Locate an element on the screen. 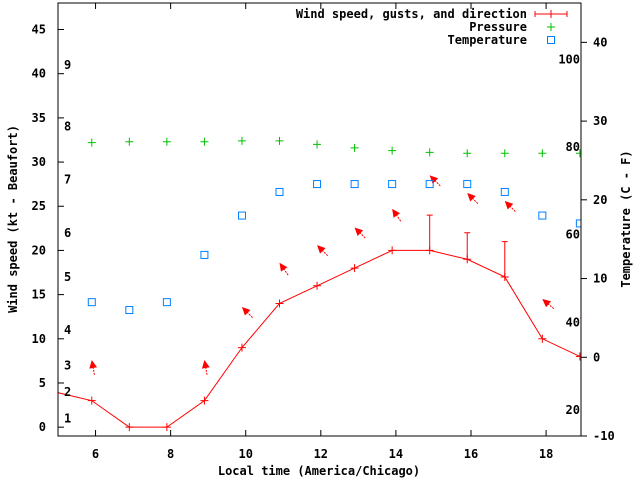  fahrenheit-label: 100 is located at coordinates (569, 60).